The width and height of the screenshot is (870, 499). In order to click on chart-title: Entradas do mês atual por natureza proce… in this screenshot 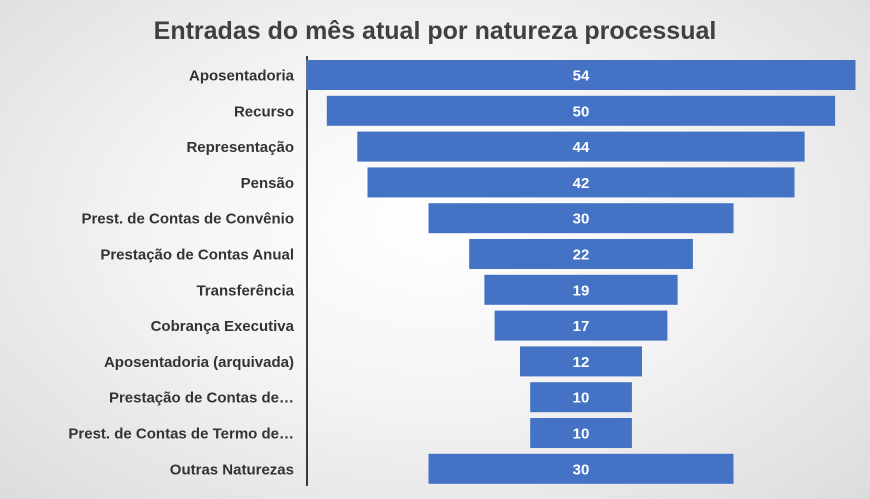, I will do `click(435, 31)`.